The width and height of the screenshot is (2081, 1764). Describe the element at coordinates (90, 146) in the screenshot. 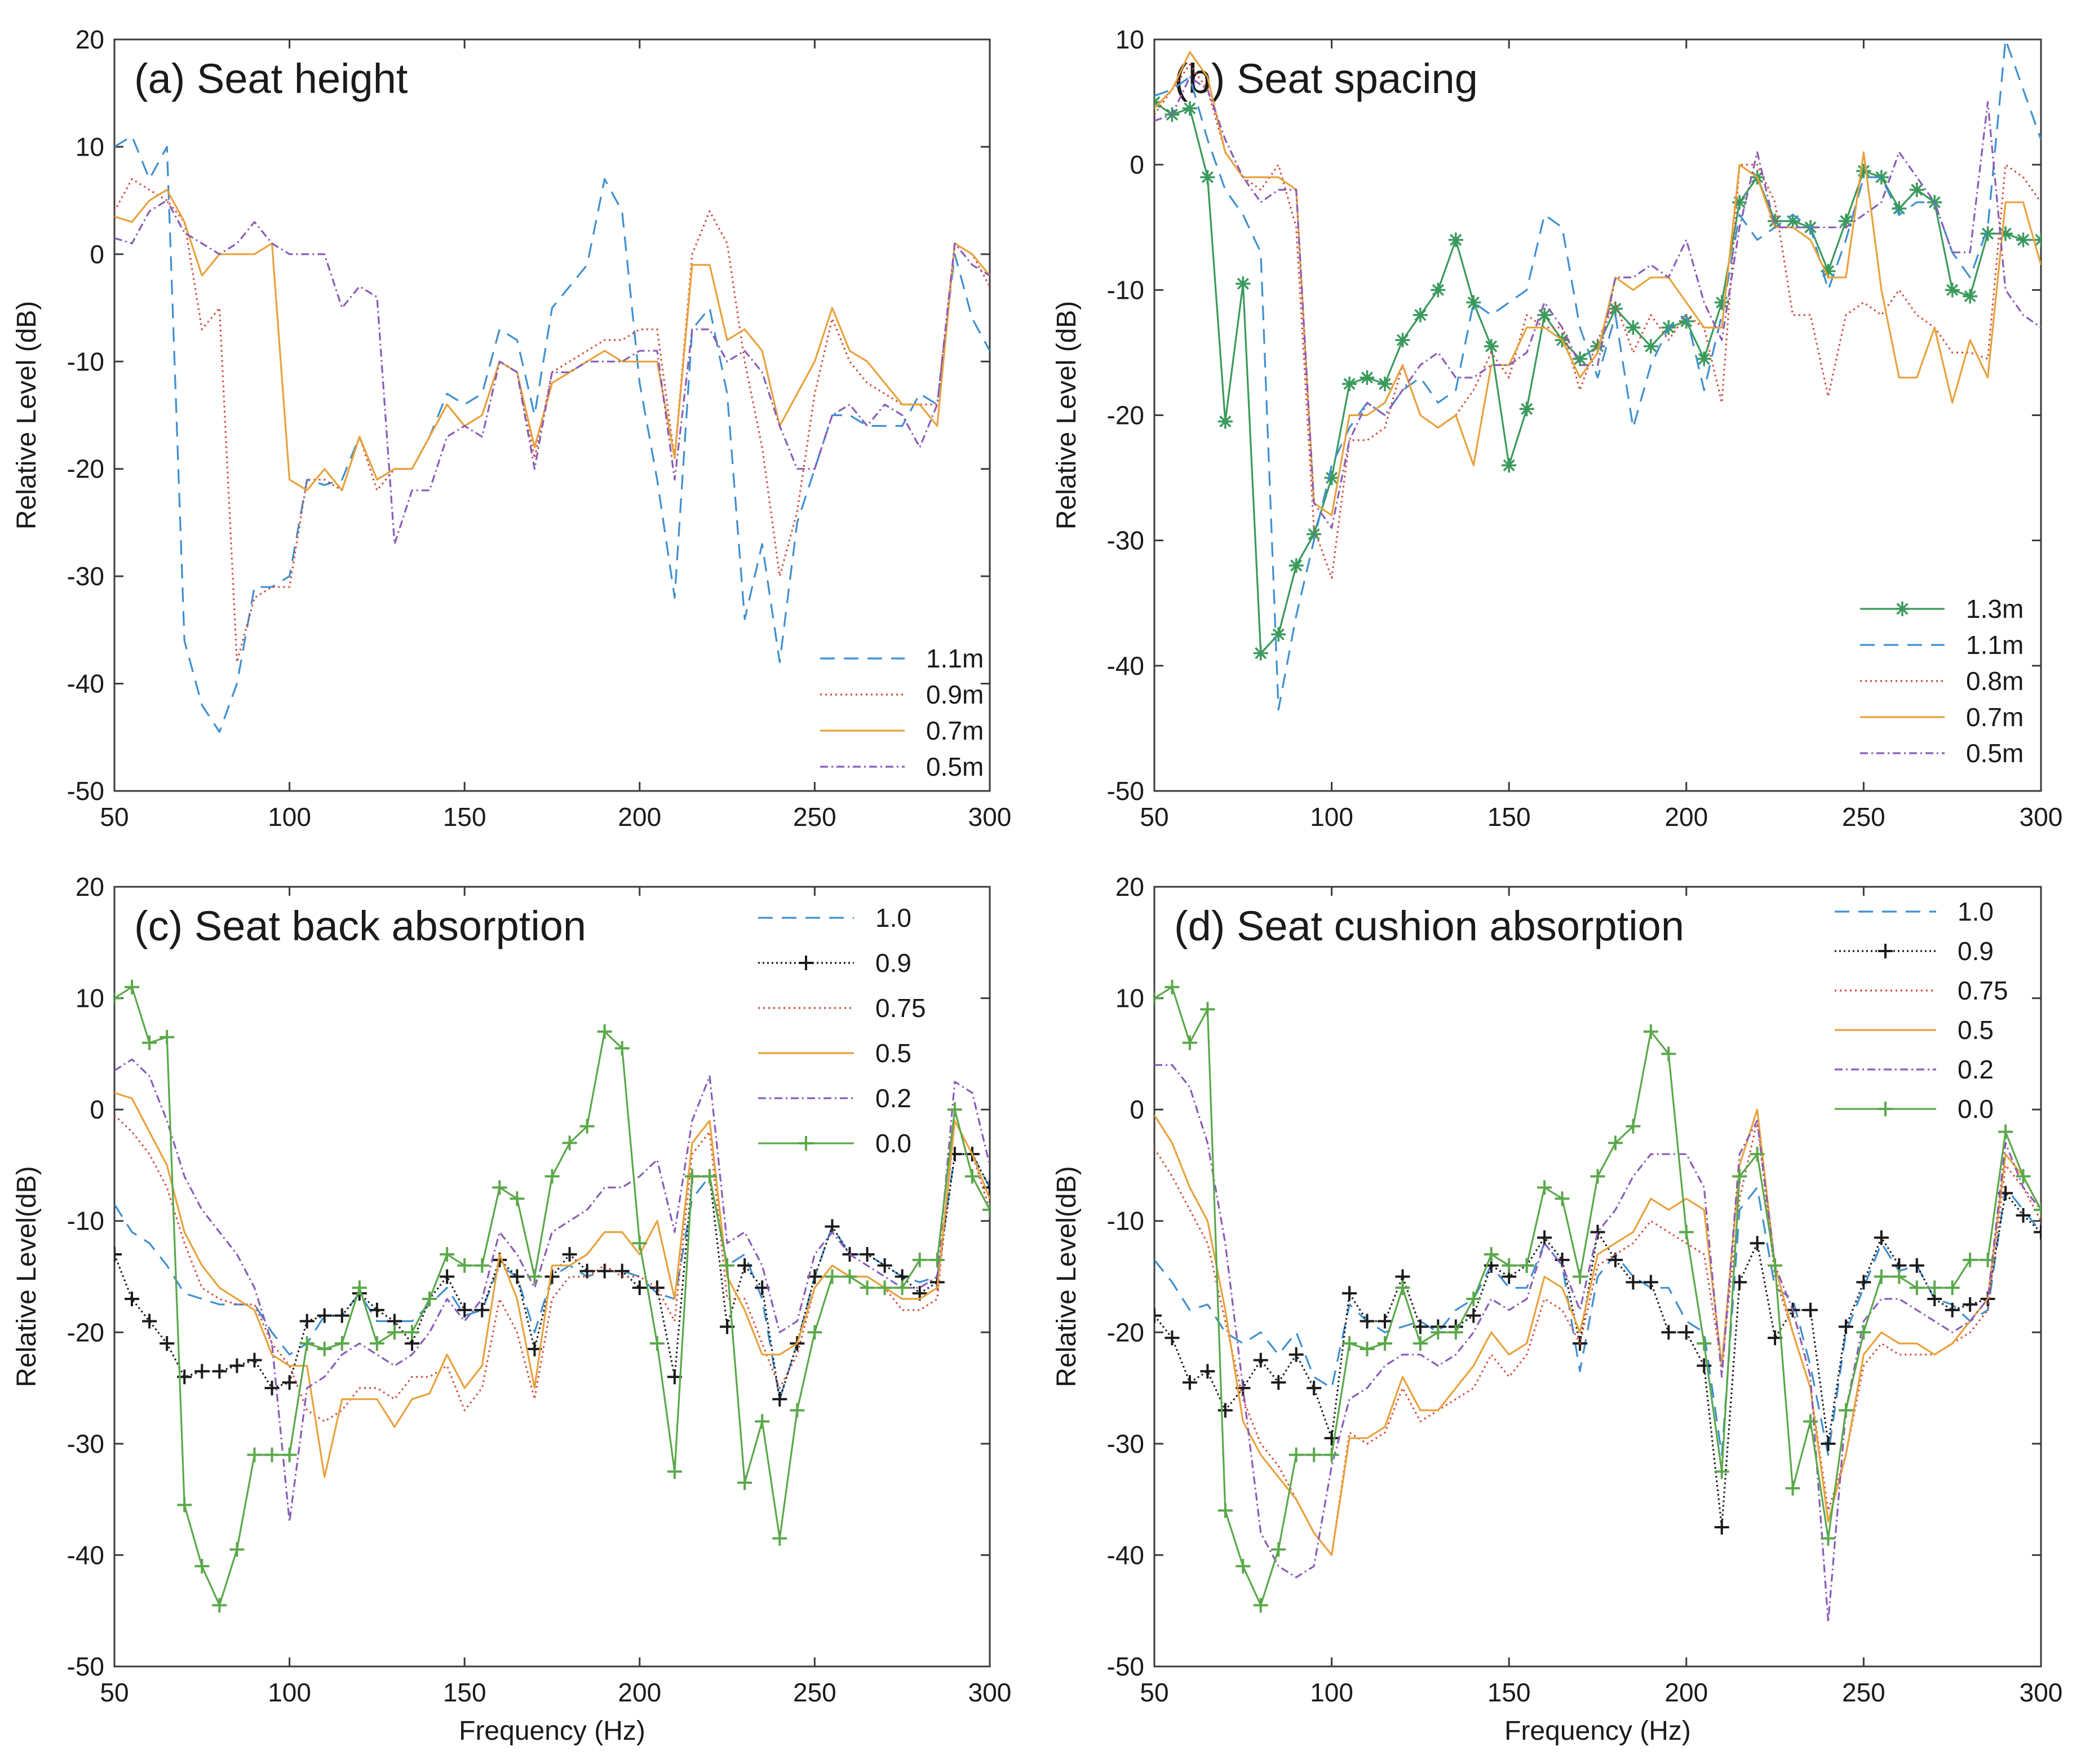

I see `y-tick-label: 10` at that location.